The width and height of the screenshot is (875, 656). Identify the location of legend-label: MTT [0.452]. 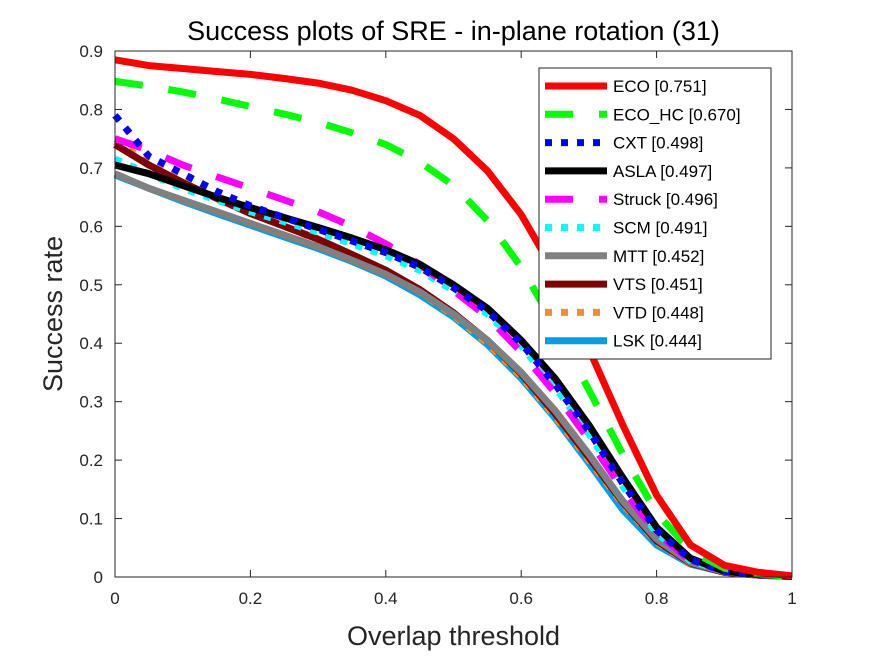
(658, 256).